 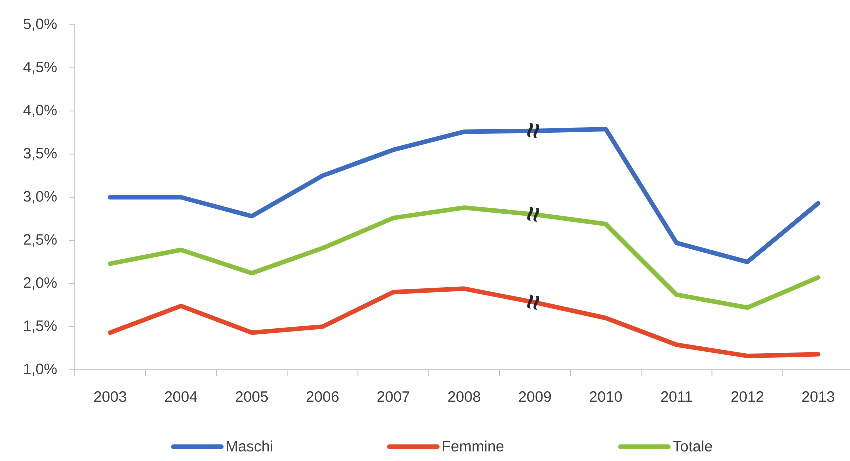 What do you see at coordinates (252, 397) in the screenshot?
I see `x-tick-label: 2005` at bounding box center [252, 397].